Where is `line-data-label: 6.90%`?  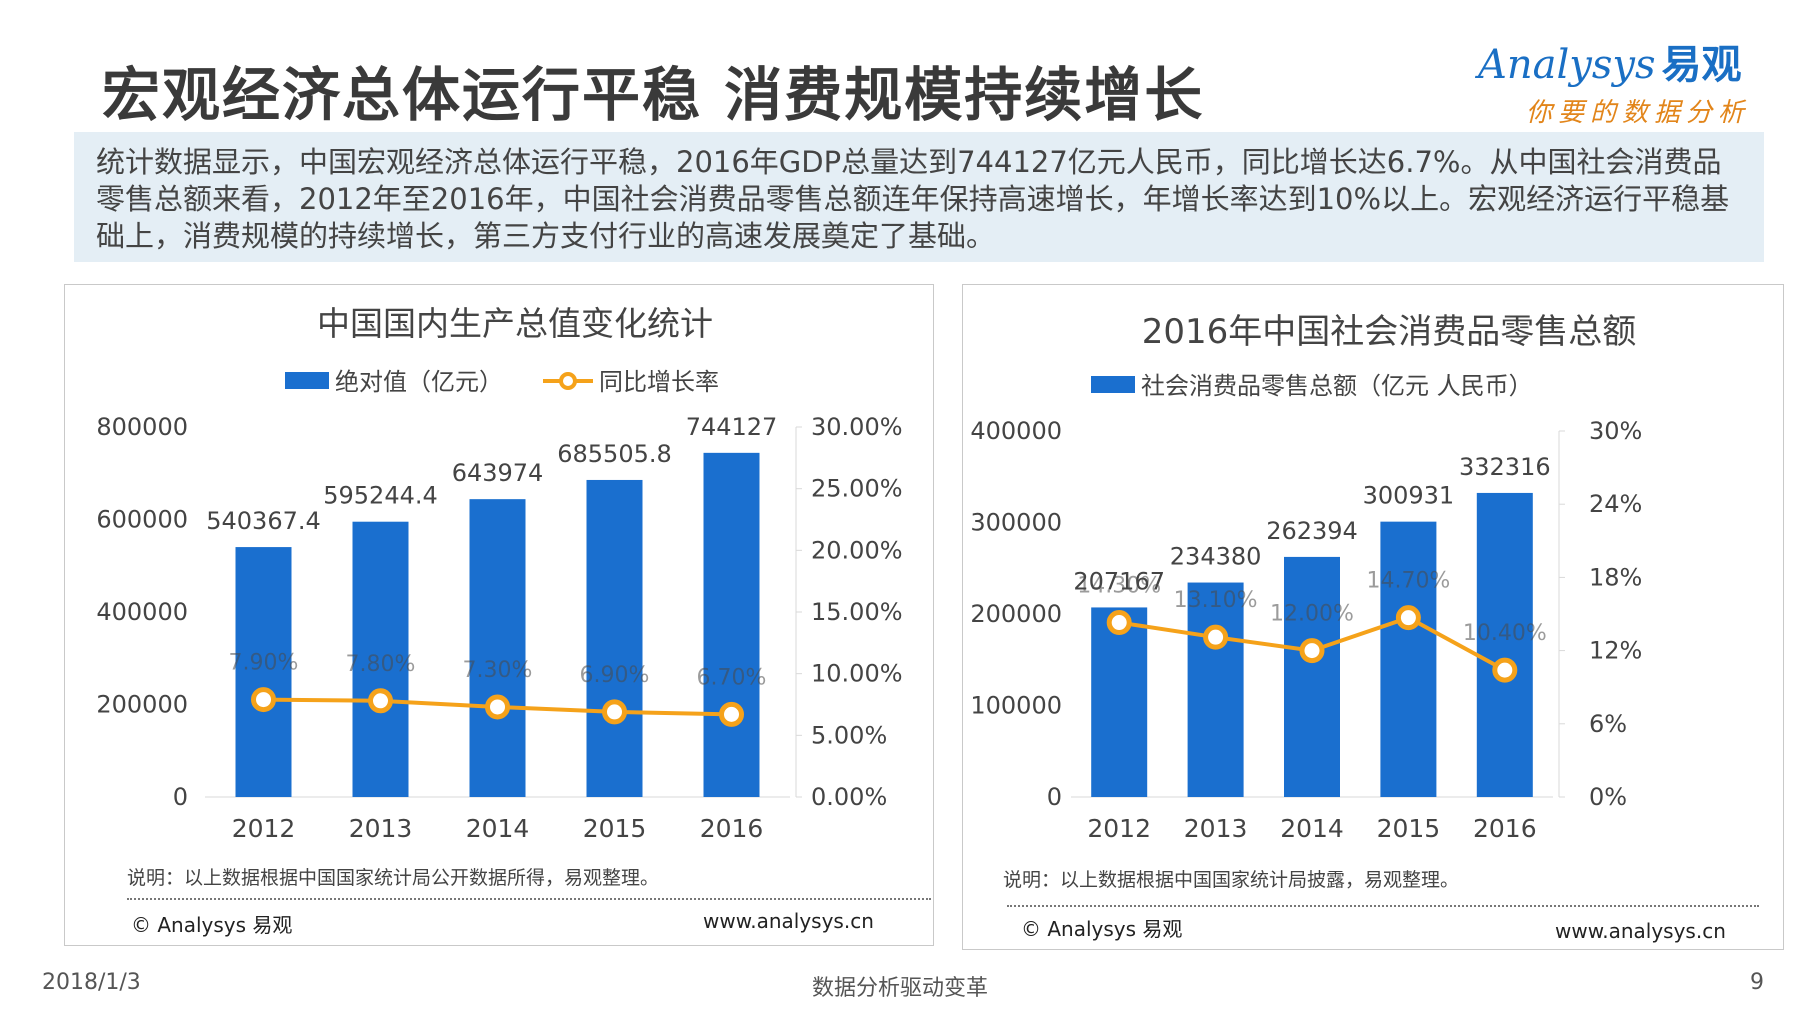 line-data-label: 6.90% is located at coordinates (615, 675).